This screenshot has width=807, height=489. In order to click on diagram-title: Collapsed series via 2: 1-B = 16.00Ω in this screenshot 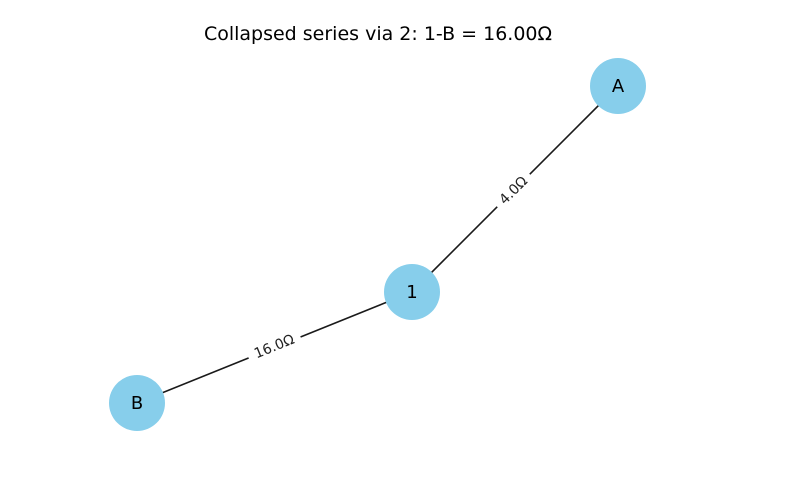, I will do `click(378, 34)`.